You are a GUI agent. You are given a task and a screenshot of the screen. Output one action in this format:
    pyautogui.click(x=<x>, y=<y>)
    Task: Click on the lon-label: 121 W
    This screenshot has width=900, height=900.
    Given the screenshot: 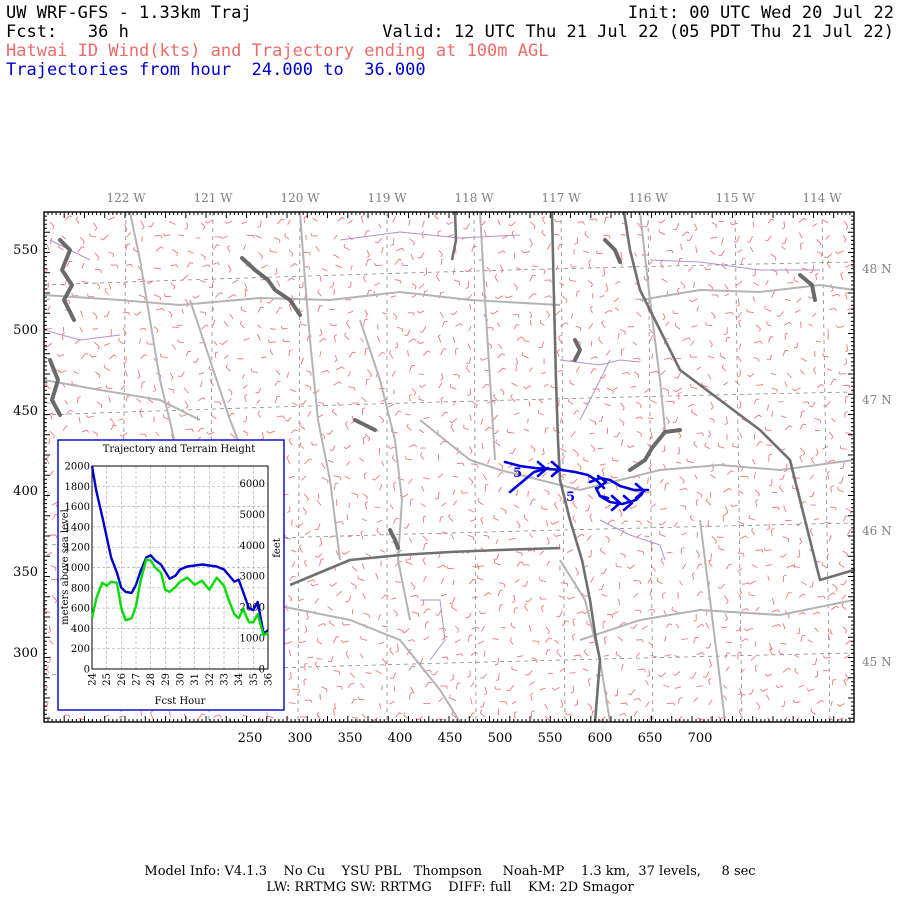 What is the action you would take?
    pyautogui.click(x=213, y=198)
    